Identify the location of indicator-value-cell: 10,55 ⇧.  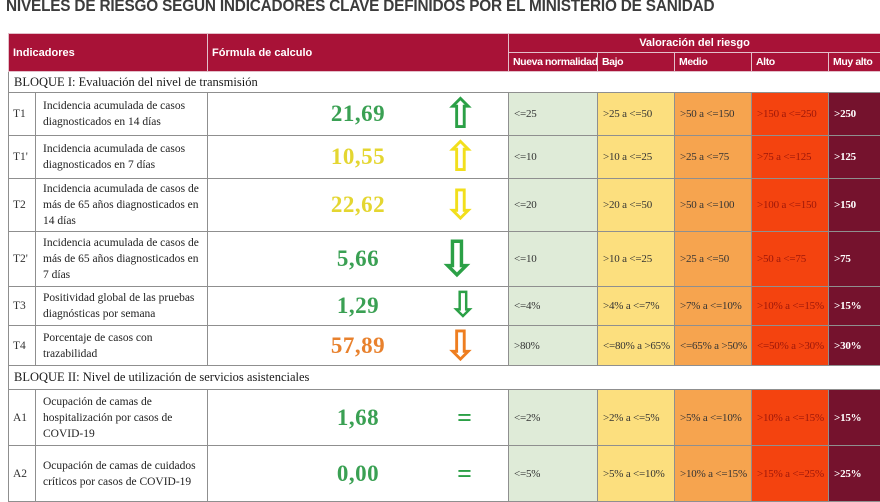
(358, 157).